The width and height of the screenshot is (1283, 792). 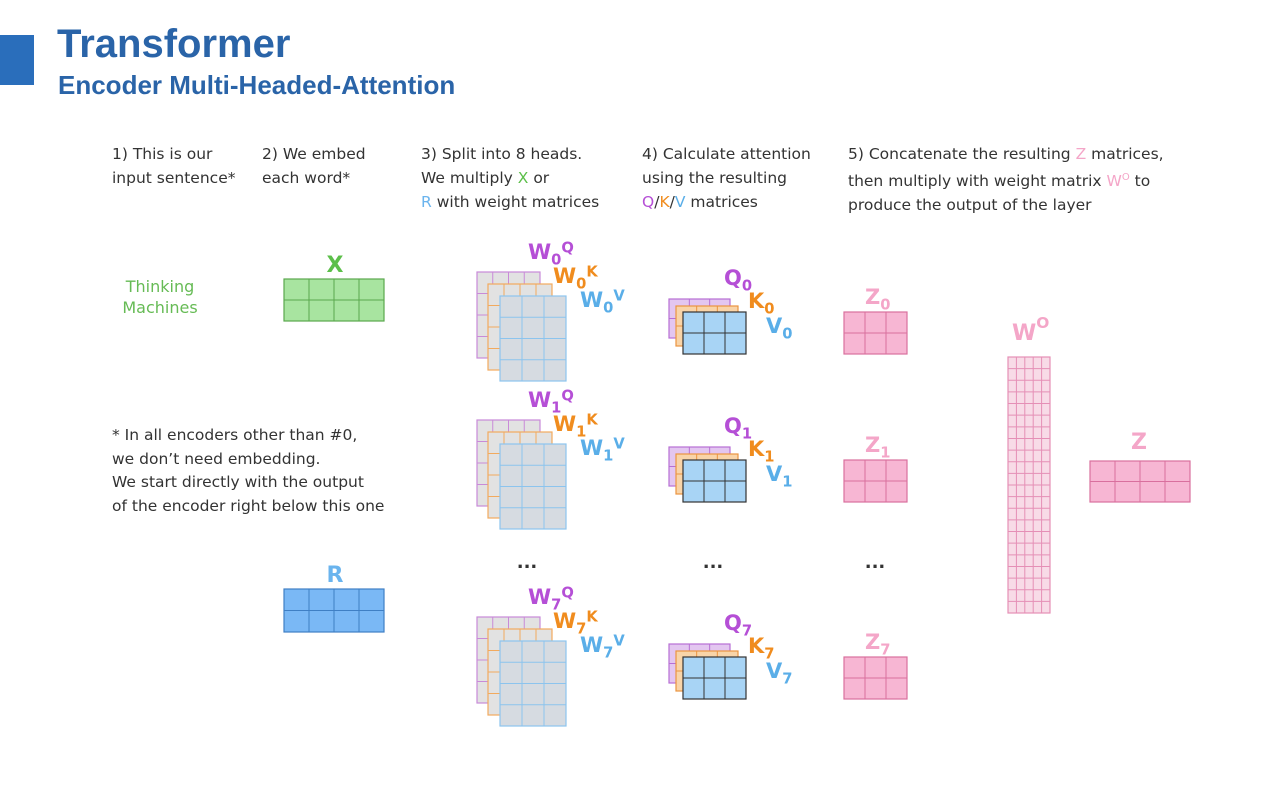 What do you see at coordinates (174, 44) in the screenshot?
I see `title: Transformer` at bounding box center [174, 44].